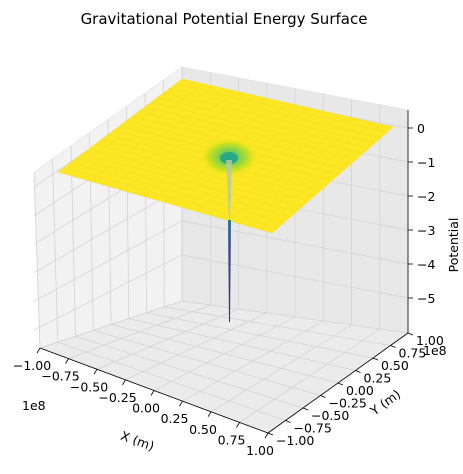 This screenshot has height=474, width=463. I want to click on y-tick-label: −0.25, so click(348, 403).